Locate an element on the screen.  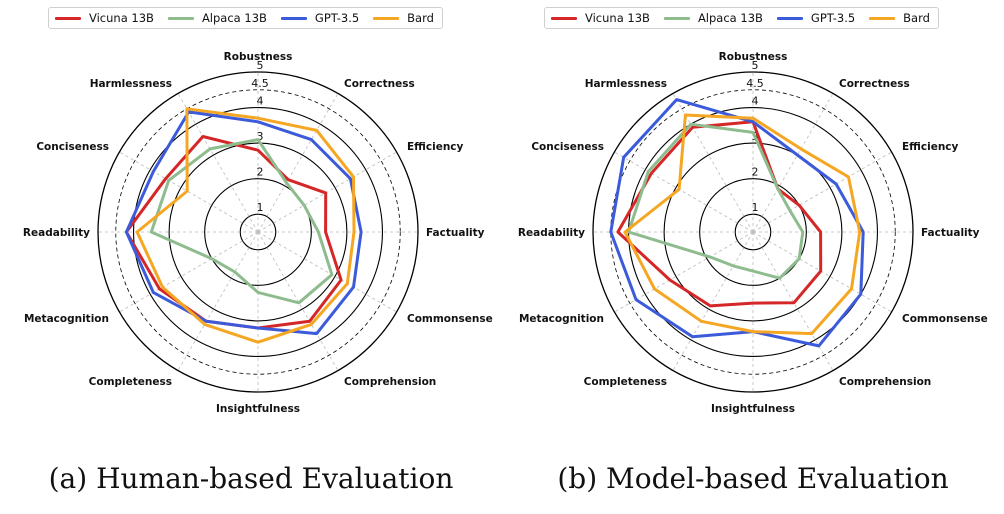
radial-tick-label: 3 is located at coordinates (260, 136).